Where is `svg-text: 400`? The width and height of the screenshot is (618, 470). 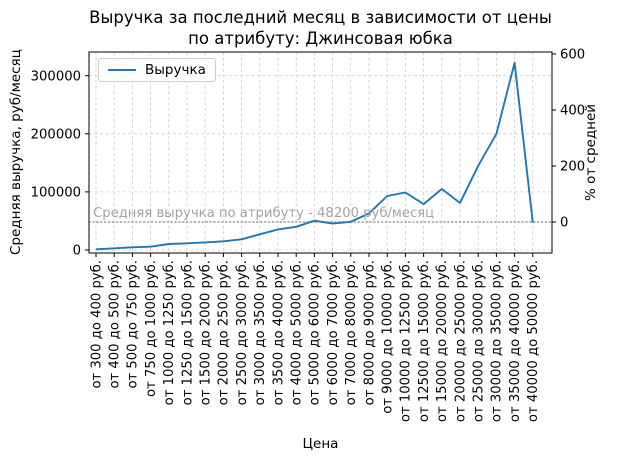
svg-text: 400 is located at coordinates (572, 111).